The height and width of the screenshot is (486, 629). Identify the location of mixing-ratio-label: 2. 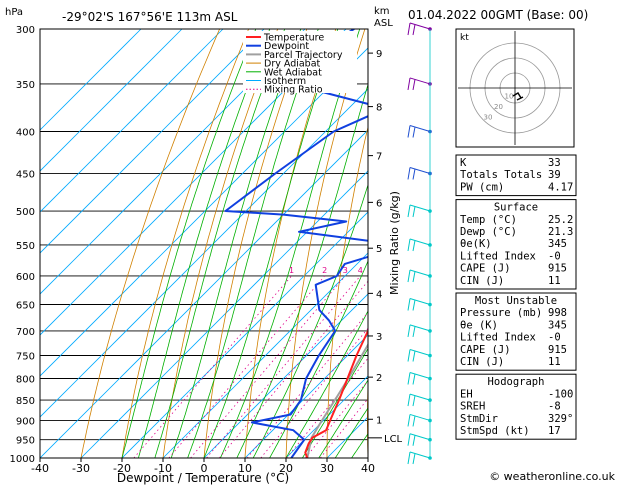
(324, 270).